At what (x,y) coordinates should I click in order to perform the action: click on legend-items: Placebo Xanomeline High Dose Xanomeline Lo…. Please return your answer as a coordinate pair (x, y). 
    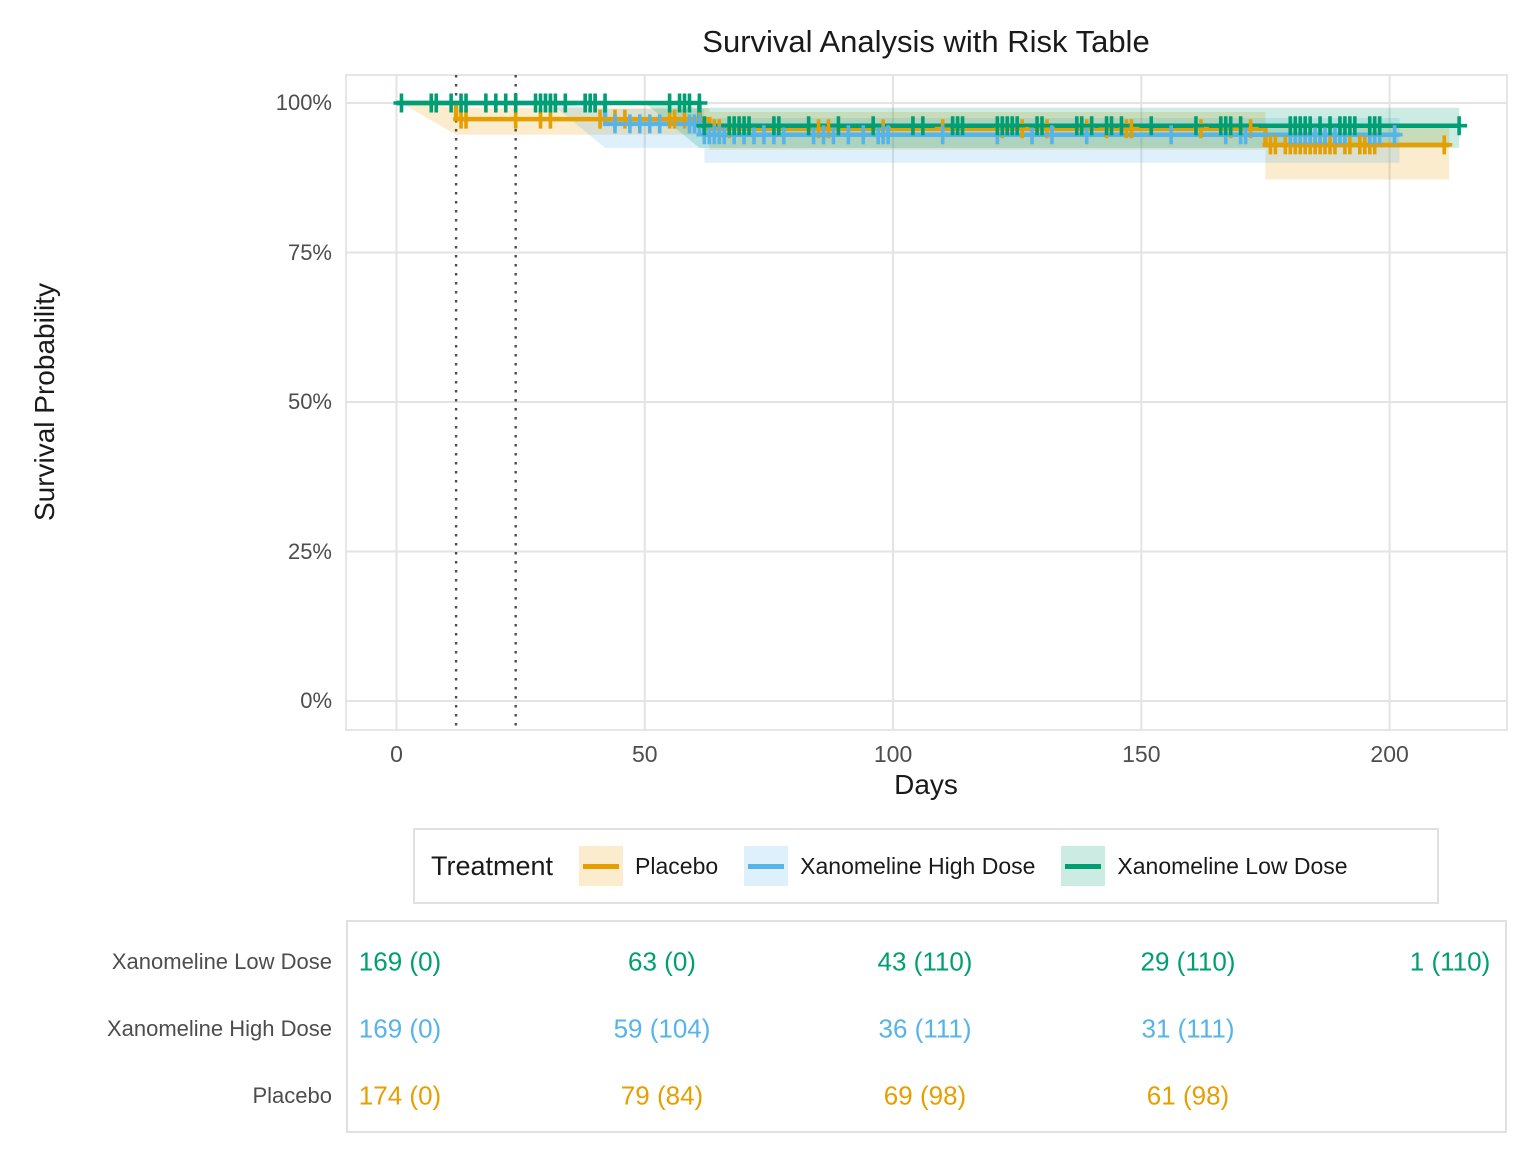
    Looking at the image, I should click on (963, 866).